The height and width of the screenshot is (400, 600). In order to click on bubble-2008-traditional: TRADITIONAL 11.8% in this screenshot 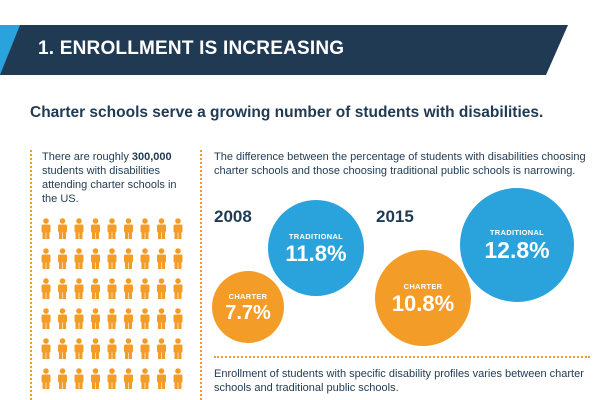, I will do `click(316, 248)`.